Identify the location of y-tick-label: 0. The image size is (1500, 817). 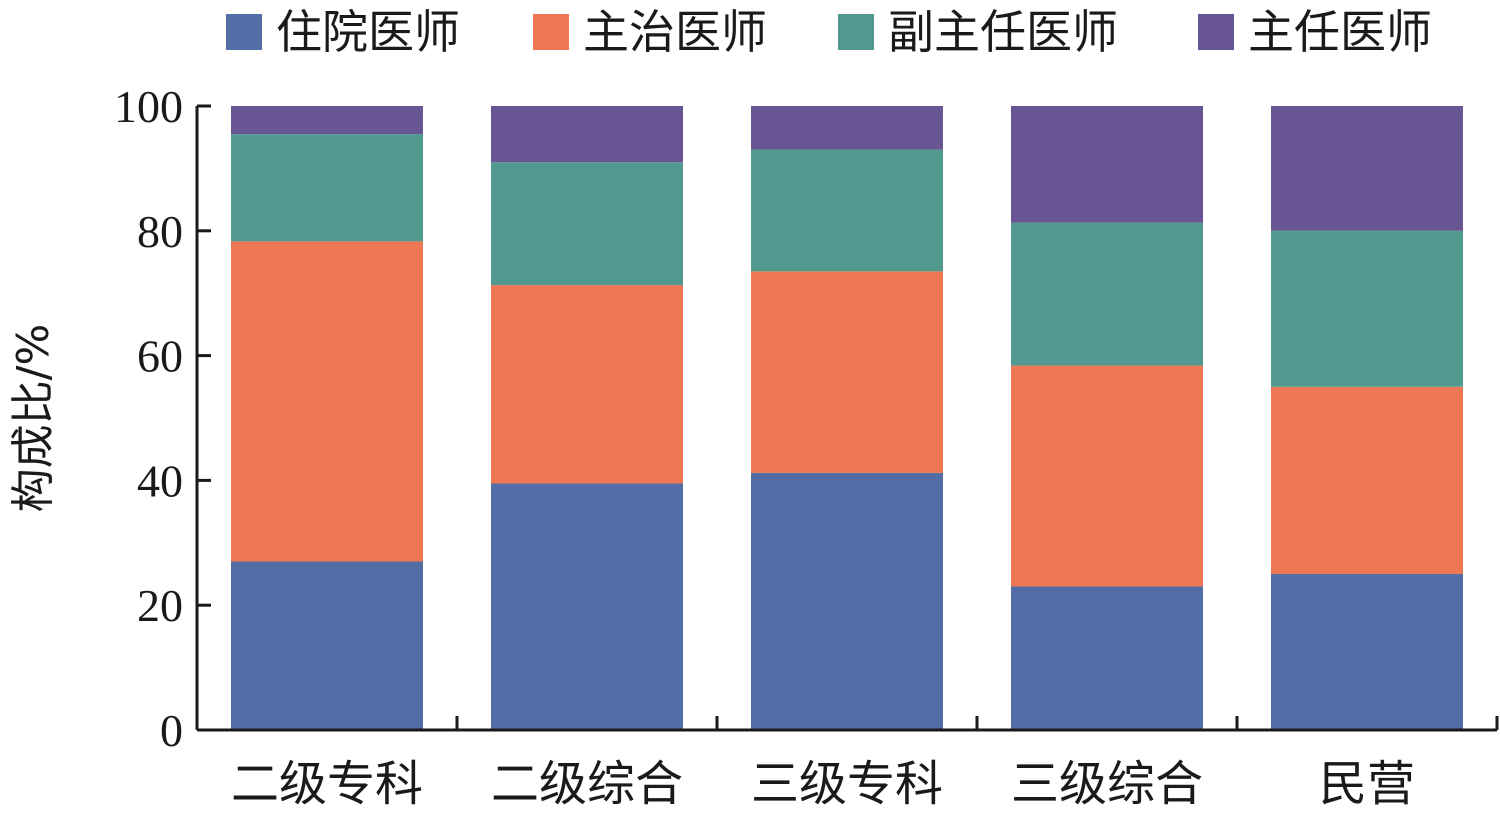
(171, 730).